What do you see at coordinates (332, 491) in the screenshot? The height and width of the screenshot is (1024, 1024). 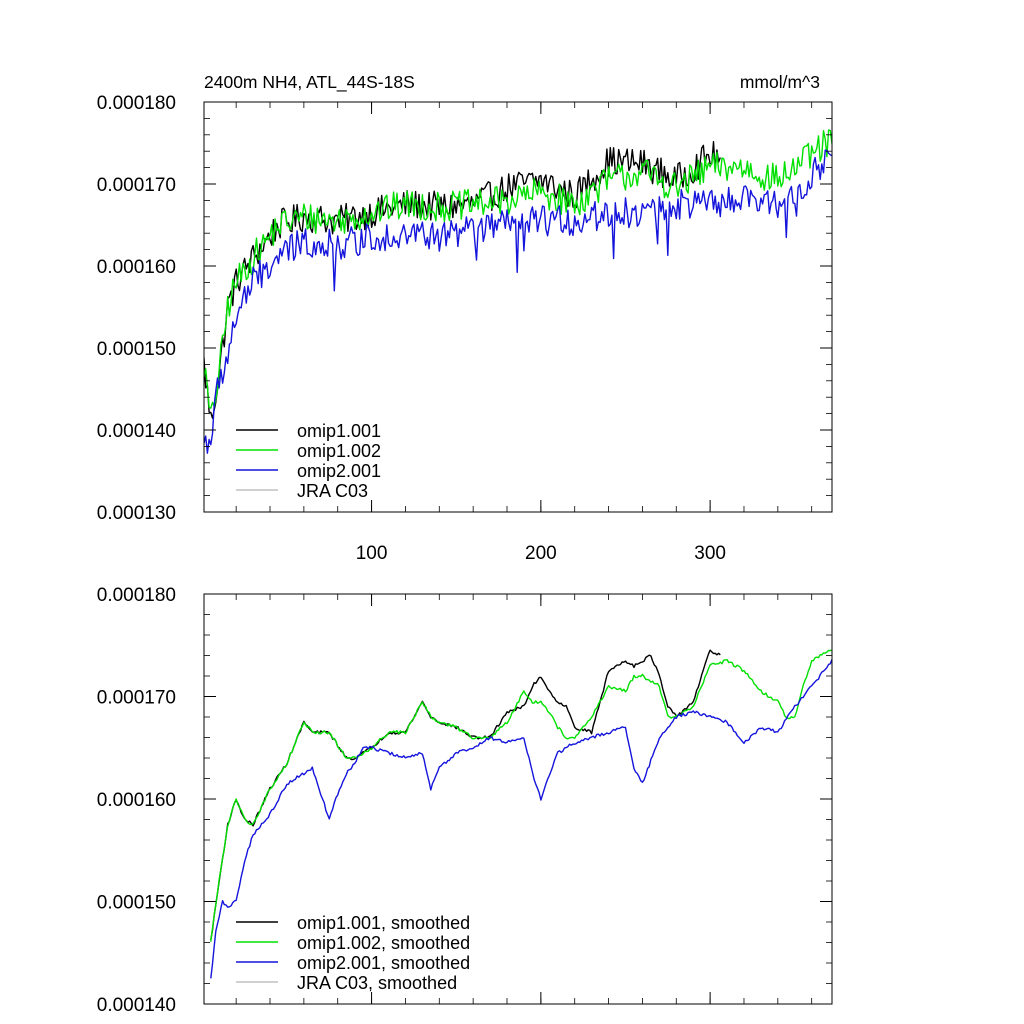 I see `legend-label: JRA C03` at bounding box center [332, 491].